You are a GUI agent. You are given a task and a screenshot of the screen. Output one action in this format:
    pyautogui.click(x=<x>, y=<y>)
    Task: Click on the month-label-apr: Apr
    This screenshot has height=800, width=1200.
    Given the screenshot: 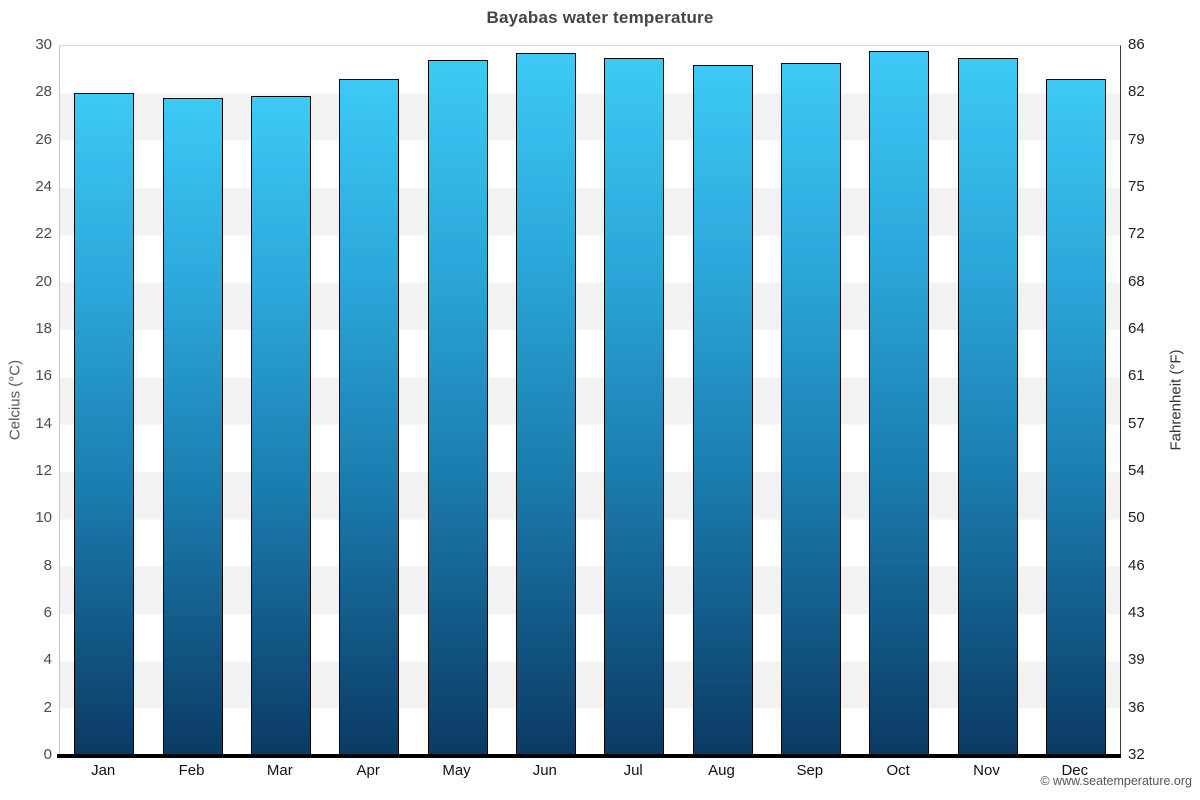 What is the action you would take?
    pyautogui.click(x=368, y=770)
    